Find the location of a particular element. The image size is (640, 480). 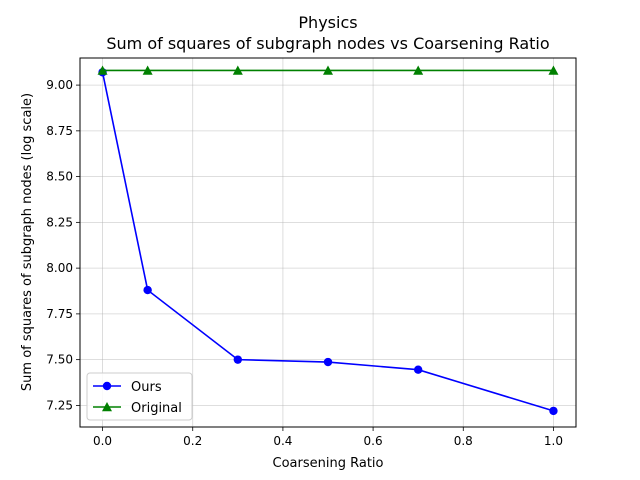

x-tick-label: 0.4 is located at coordinates (282, 441).